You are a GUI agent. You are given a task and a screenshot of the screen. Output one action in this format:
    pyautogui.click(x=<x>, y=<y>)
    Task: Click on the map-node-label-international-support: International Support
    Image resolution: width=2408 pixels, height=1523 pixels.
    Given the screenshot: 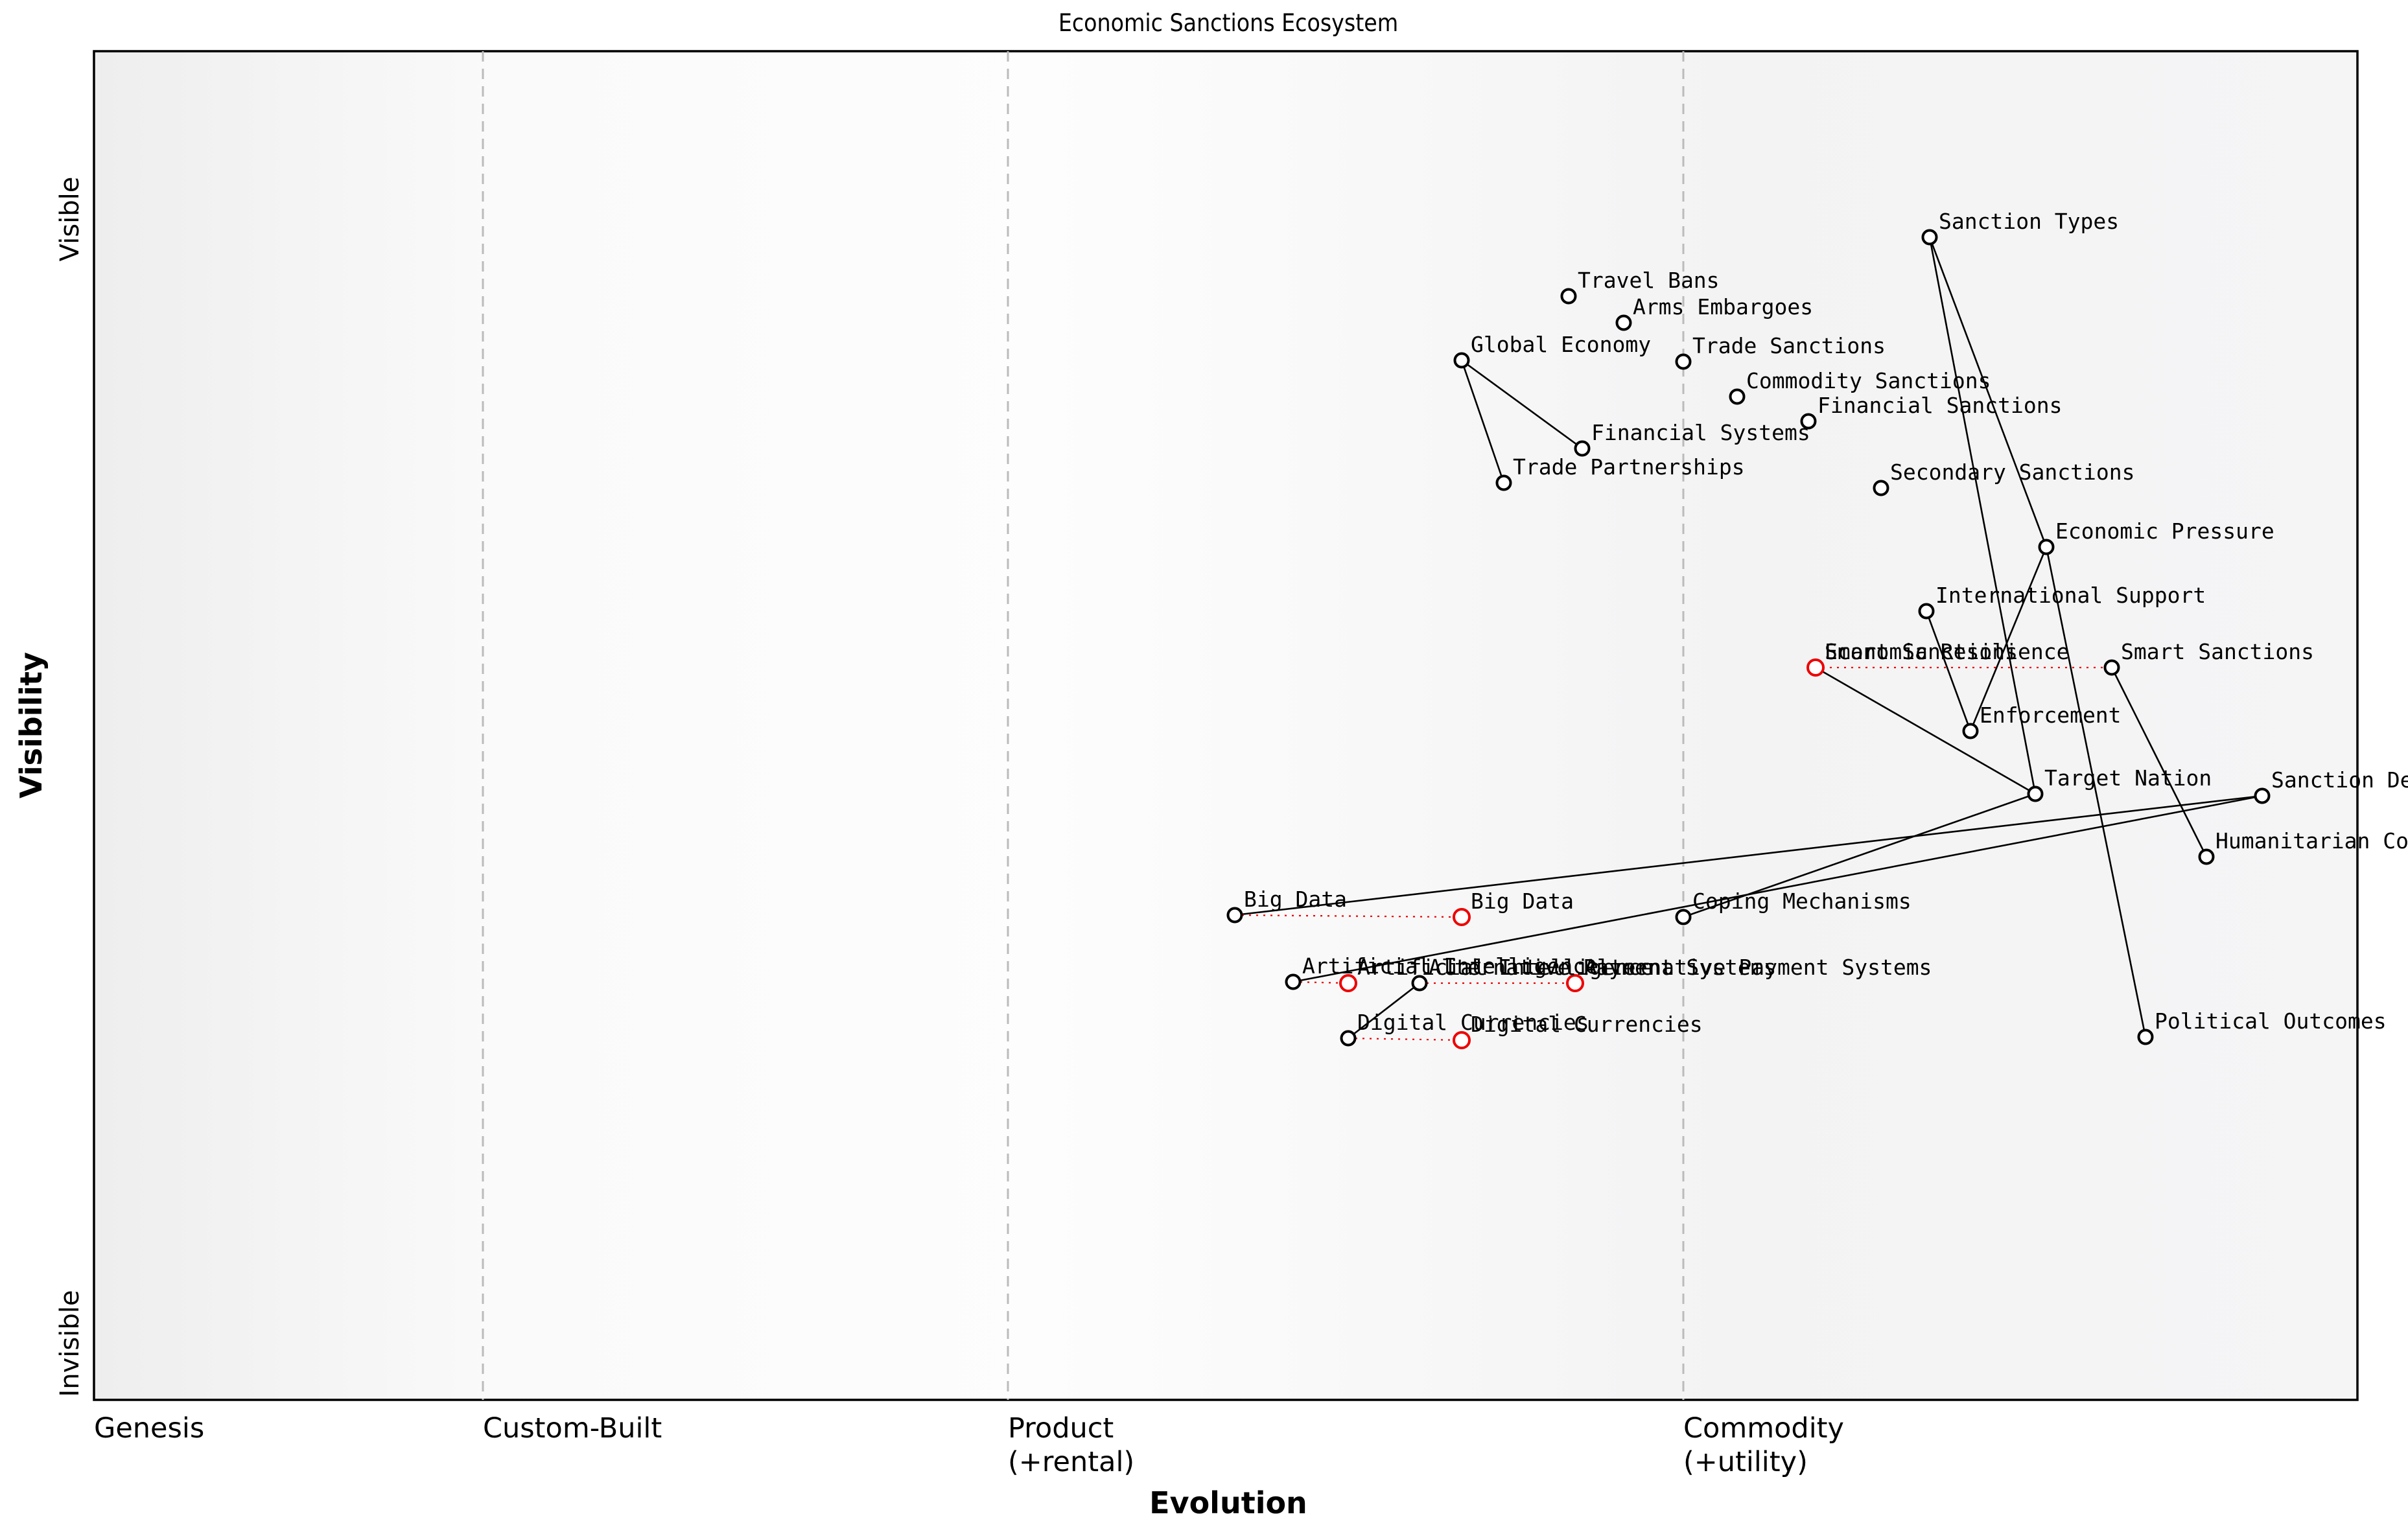 What is the action you would take?
    pyautogui.click(x=2070, y=595)
    